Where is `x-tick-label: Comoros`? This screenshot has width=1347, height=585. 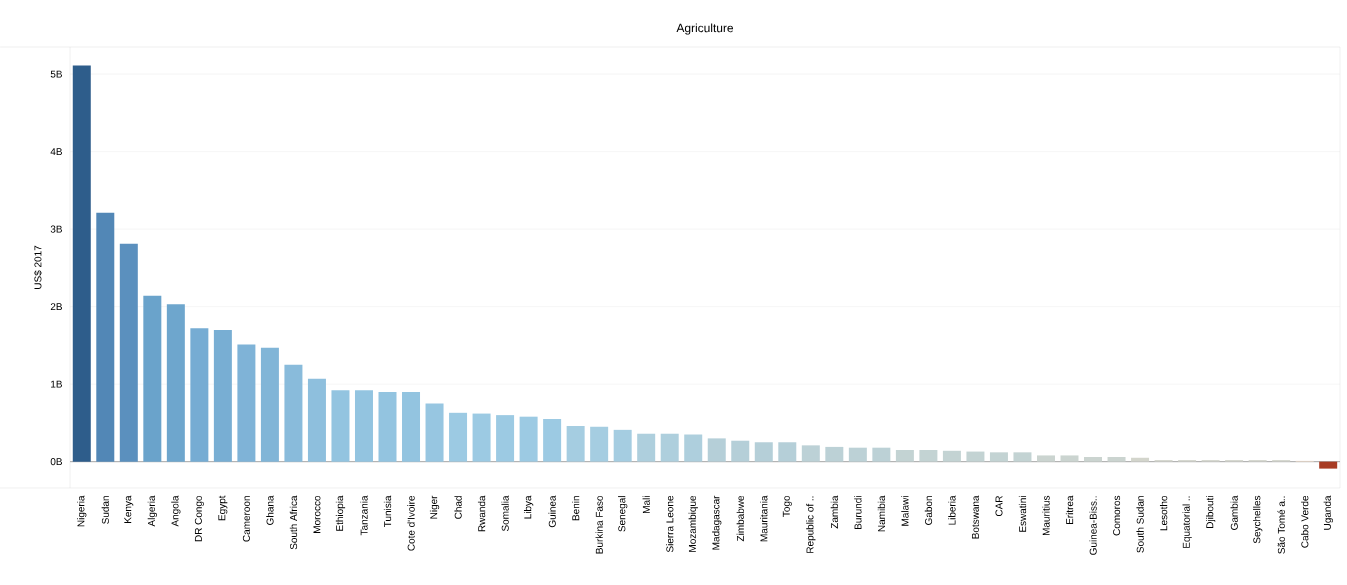
x-tick-label: Comoros is located at coordinates (1117, 515).